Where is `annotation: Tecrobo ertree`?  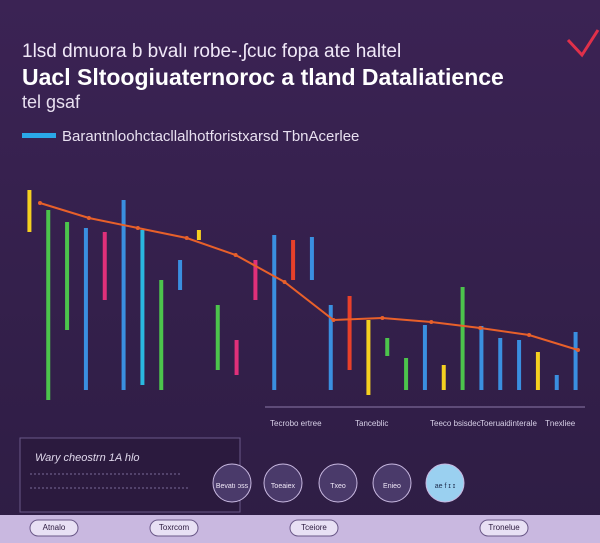 annotation: Tecrobo ertree is located at coordinates (296, 423).